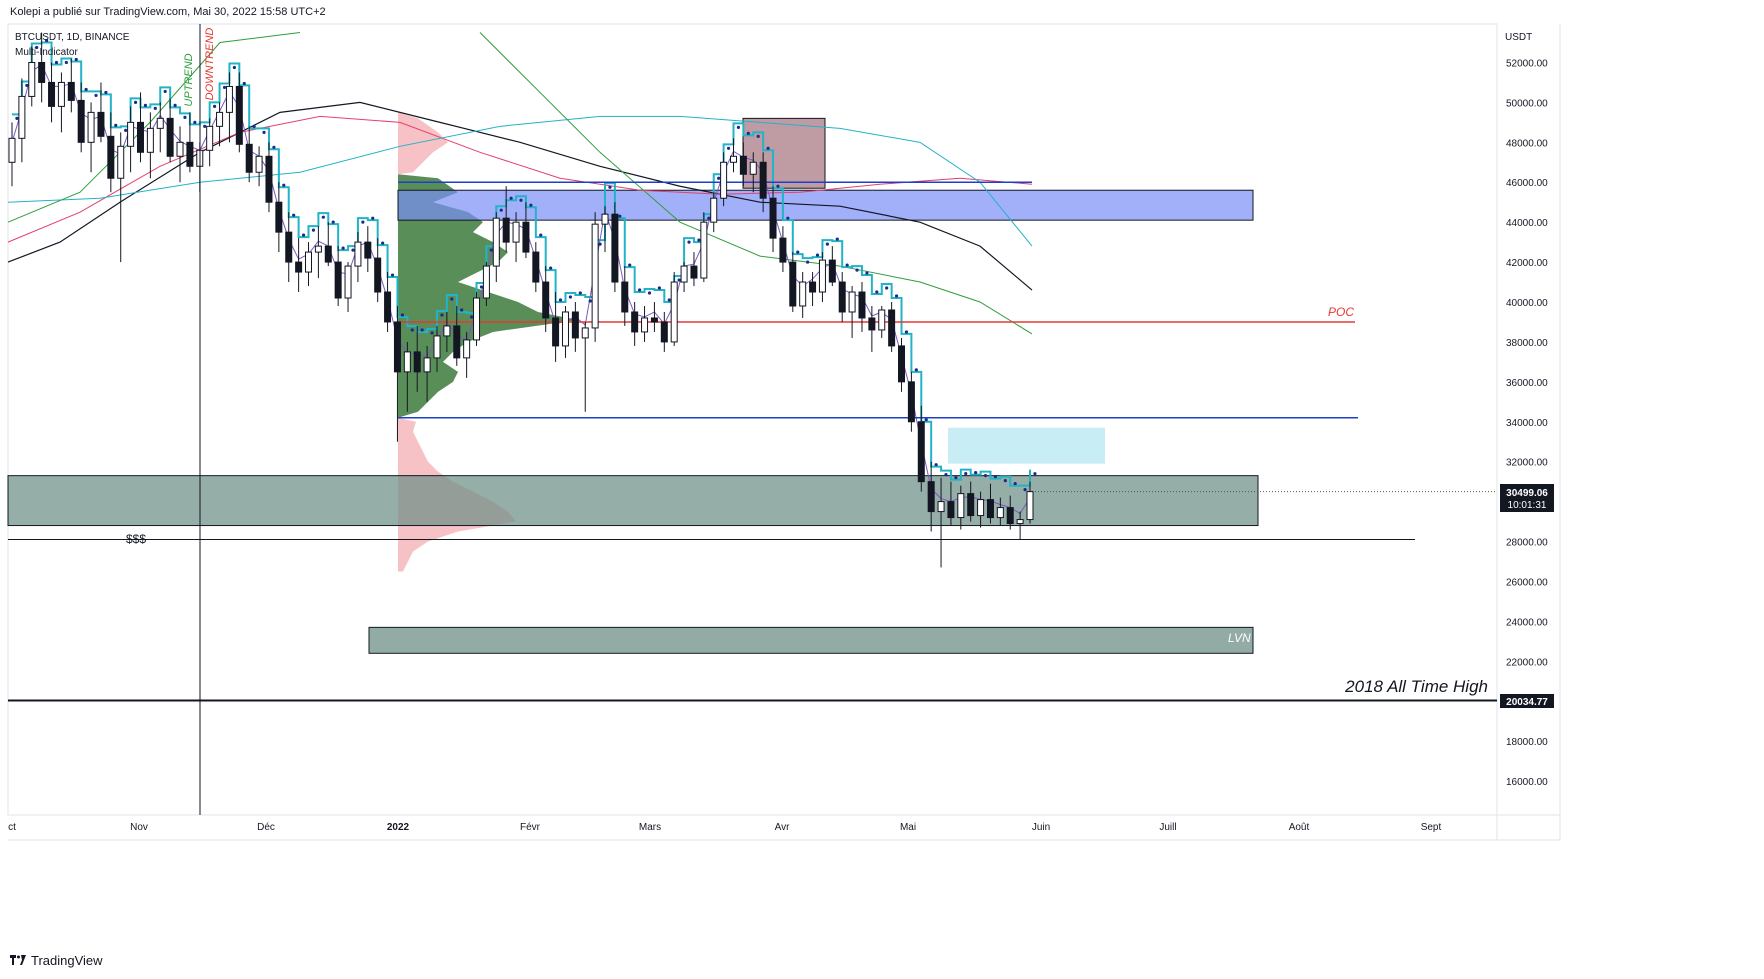  What do you see at coordinates (1527, 662) in the screenshot?
I see `price-tick-label: 22000.00` at bounding box center [1527, 662].